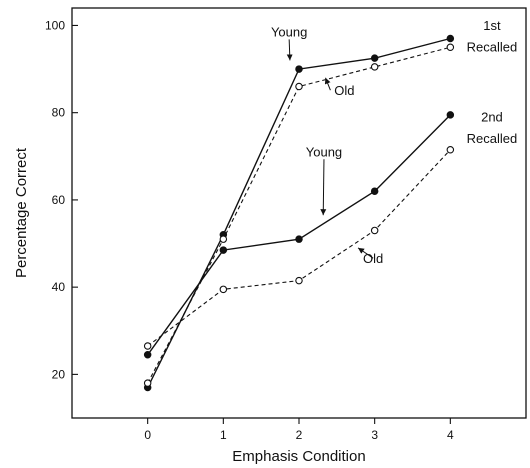 The height and width of the screenshot is (468, 530). Describe the element at coordinates (147, 435) in the screenshot. I see `x-tick-label-0: 0` at that location.